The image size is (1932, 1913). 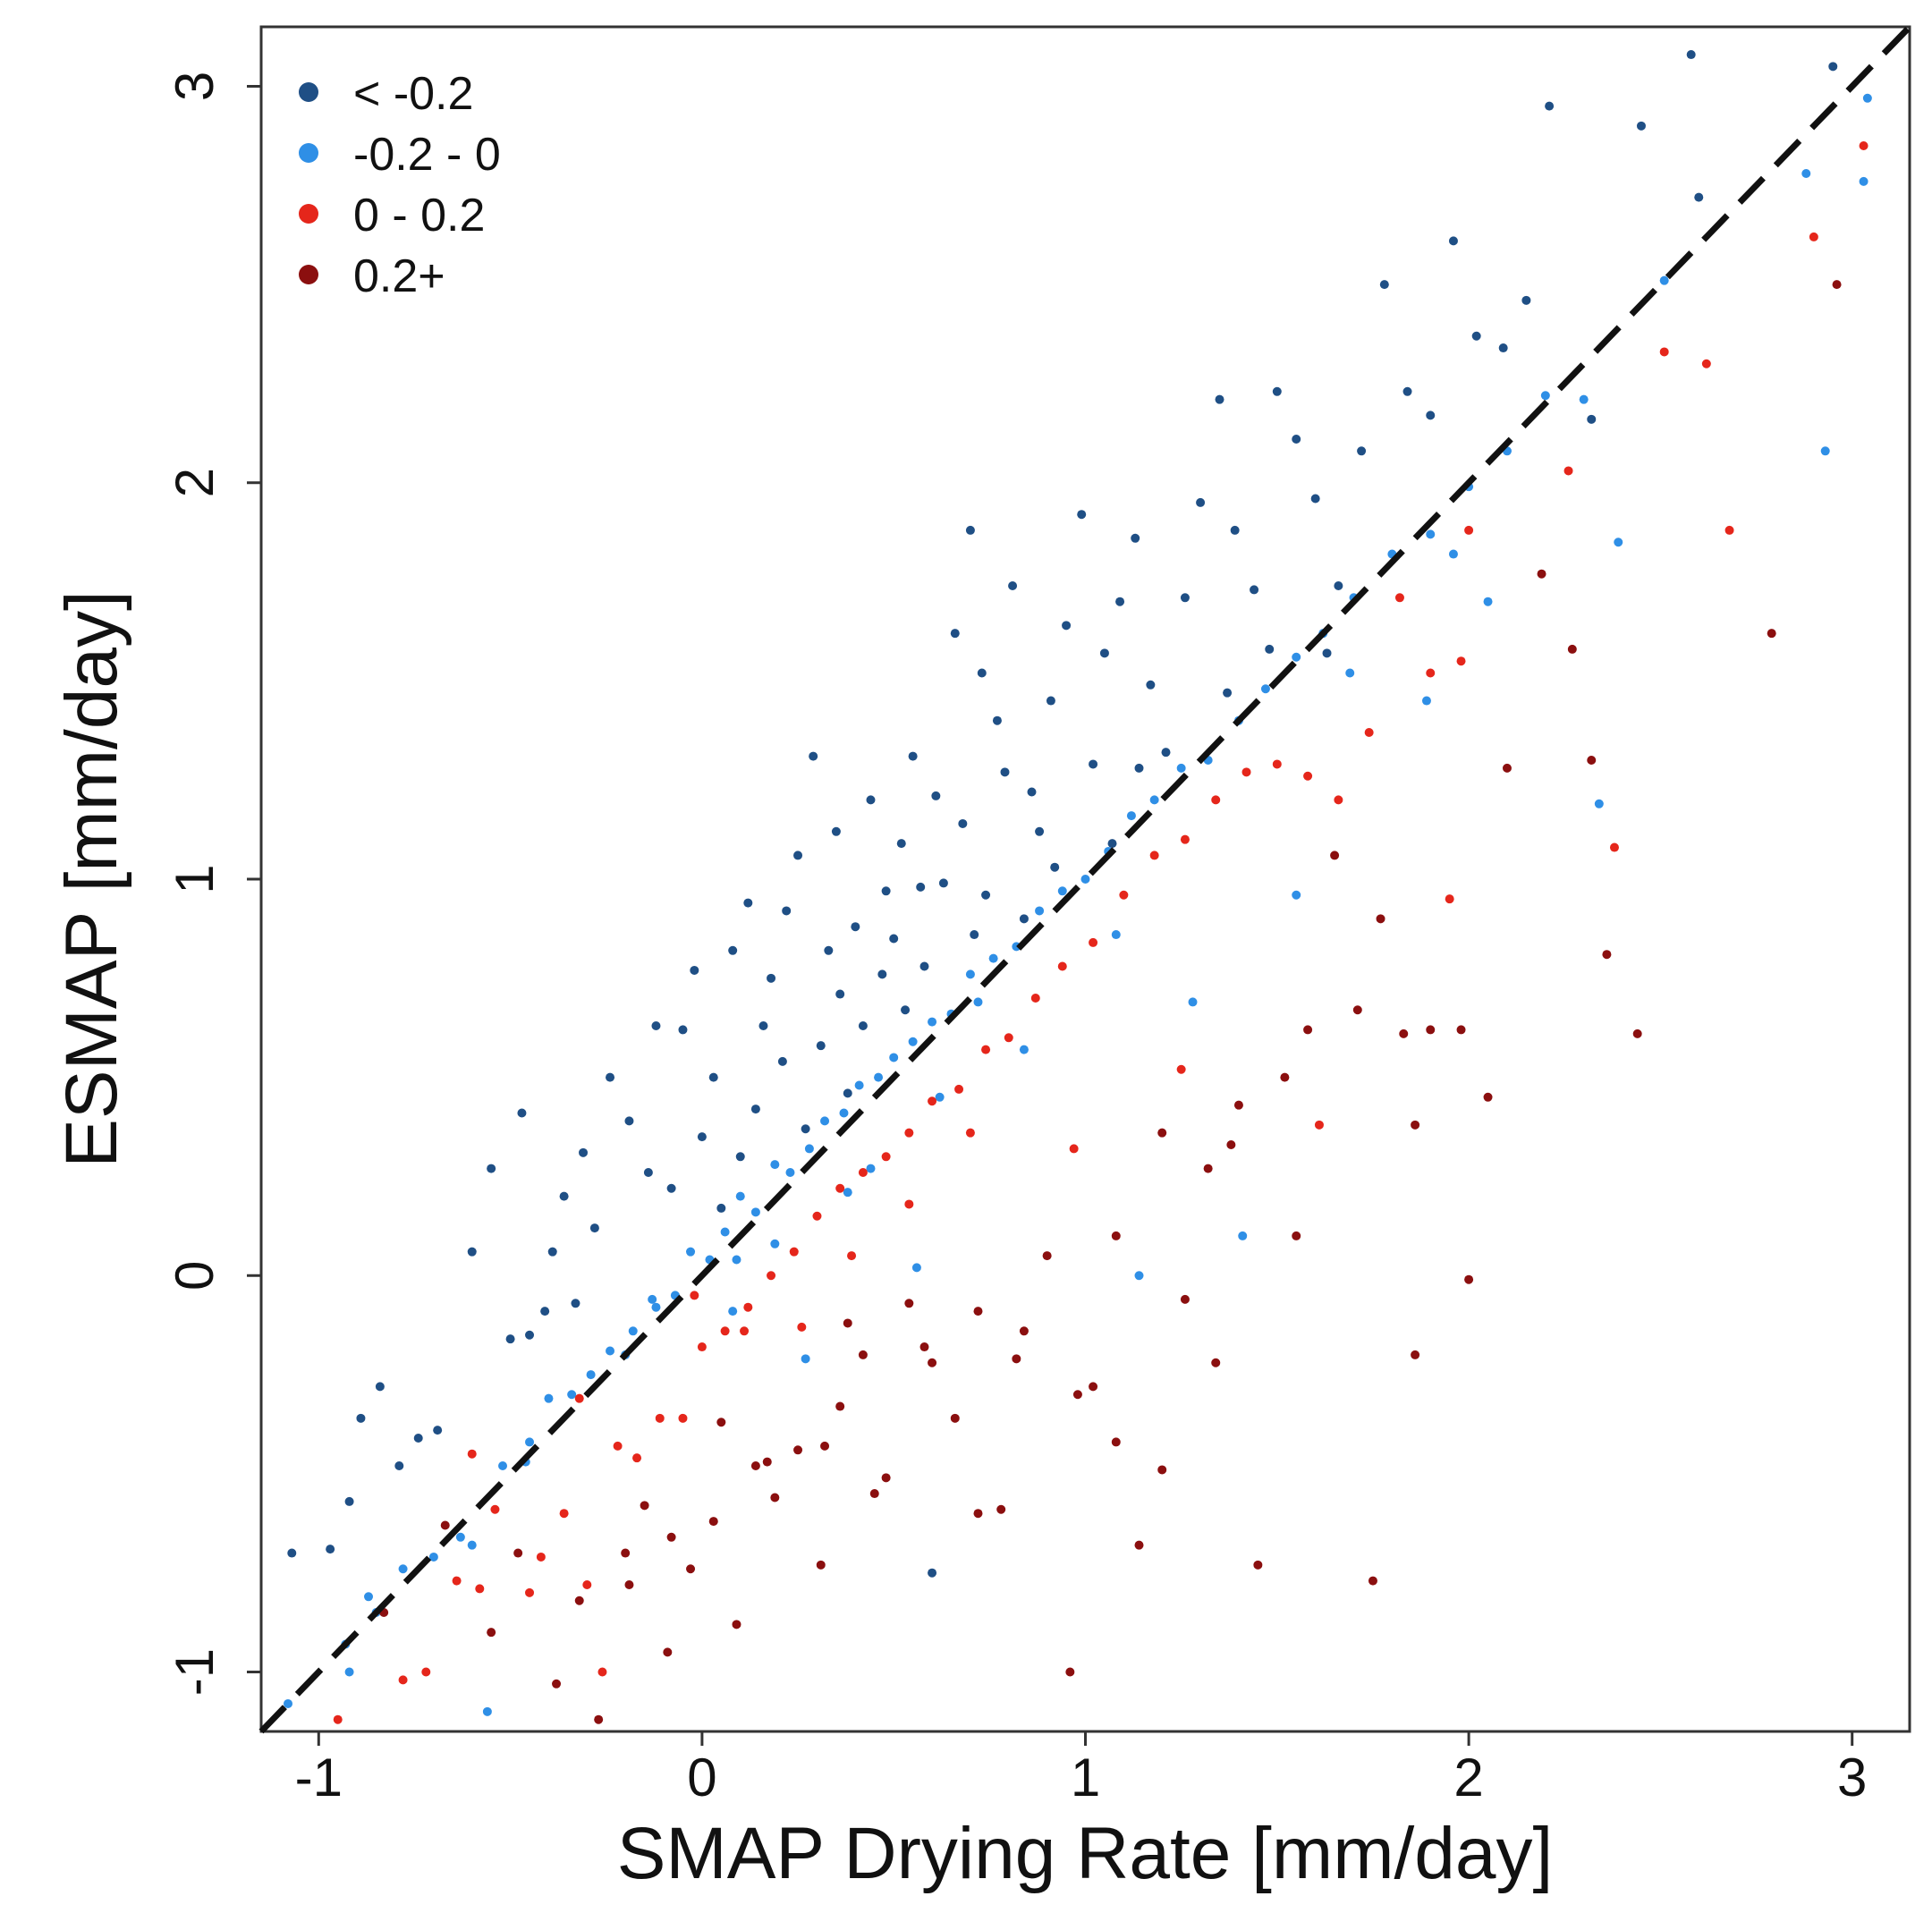 I want to click on legend-marker, so click(x=308, y=92).